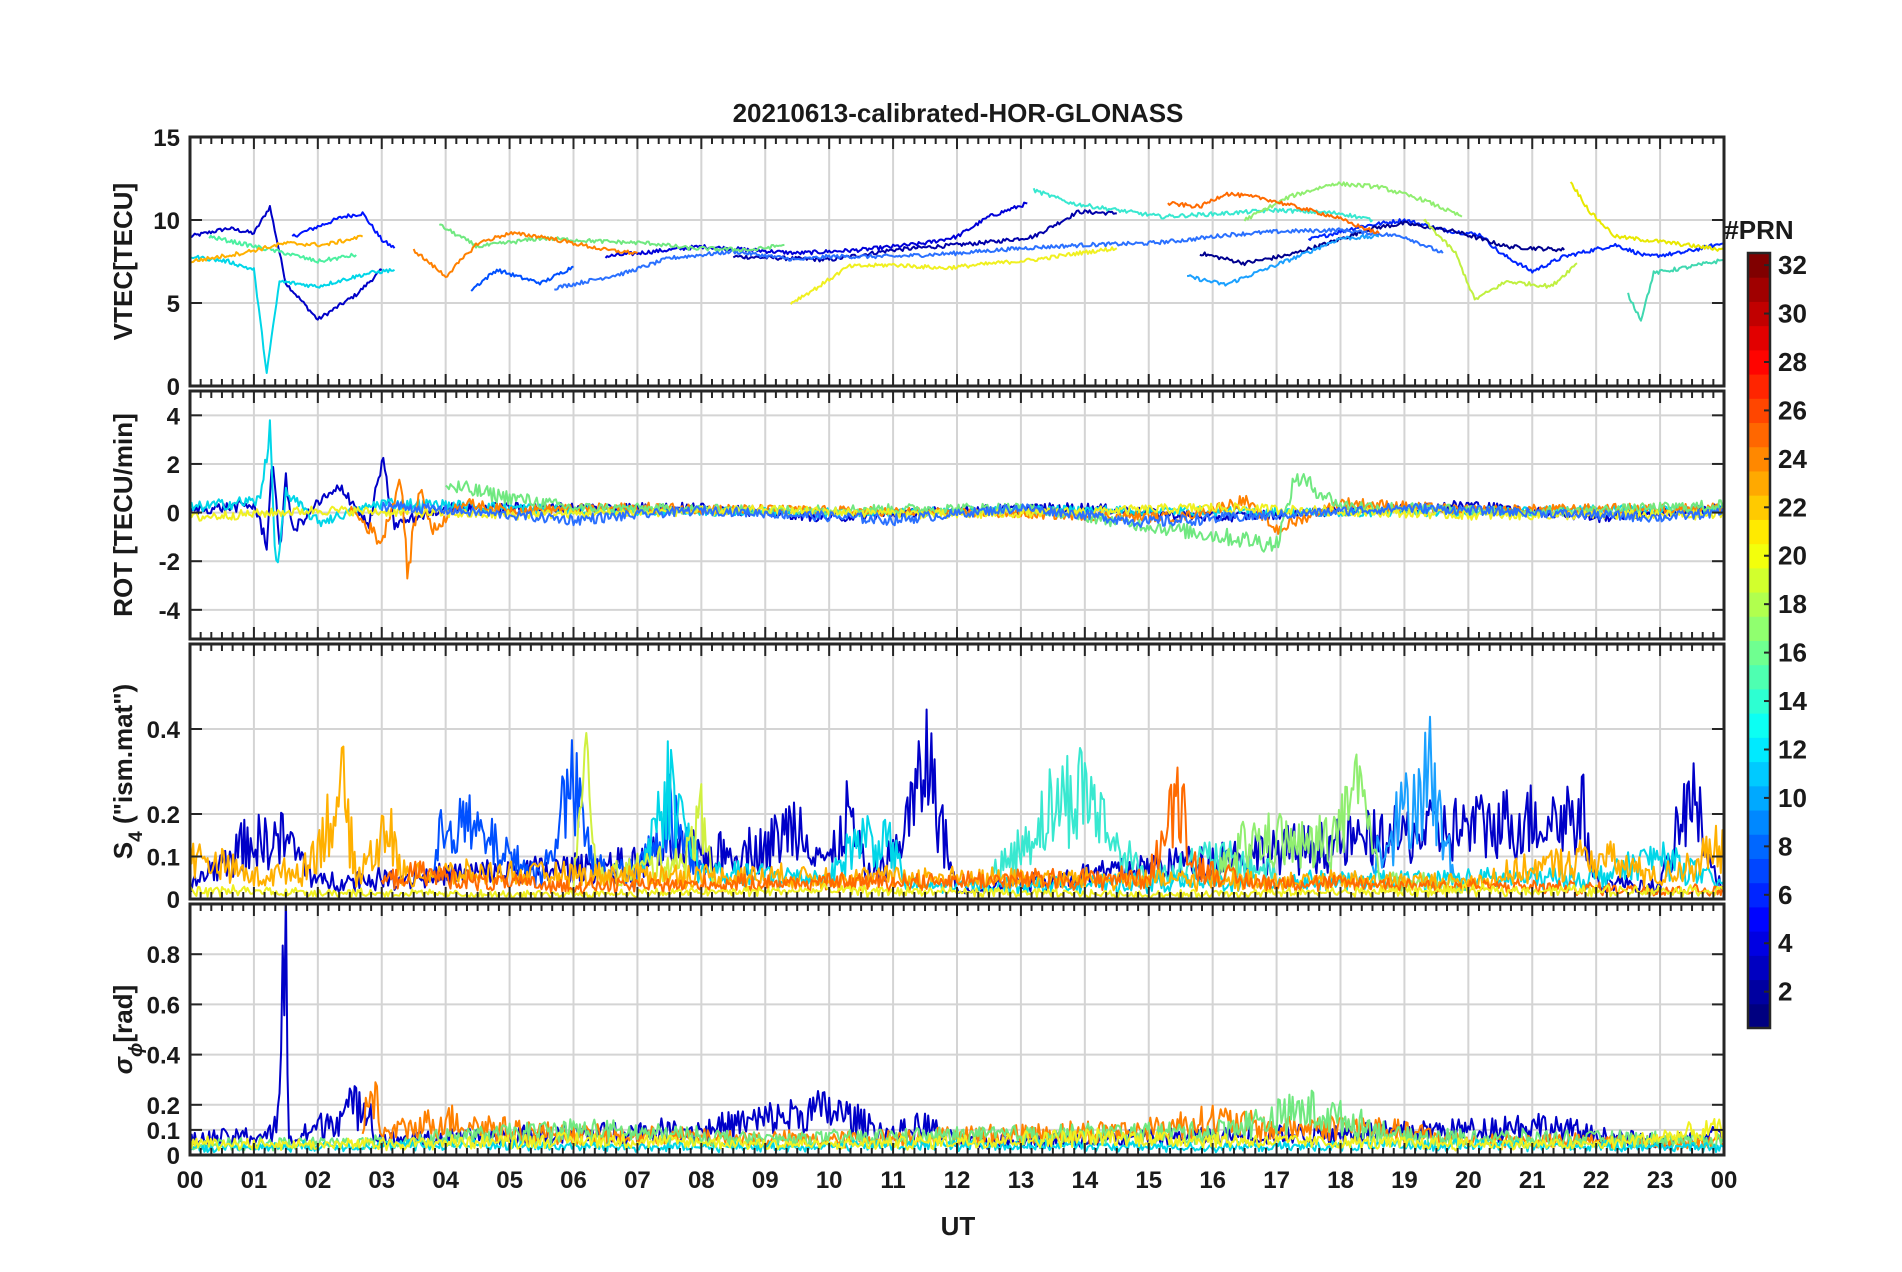  Describe the element at coordinates (163, 858) in the screenshot. I see `y-tick-label: 0.1` at that location.